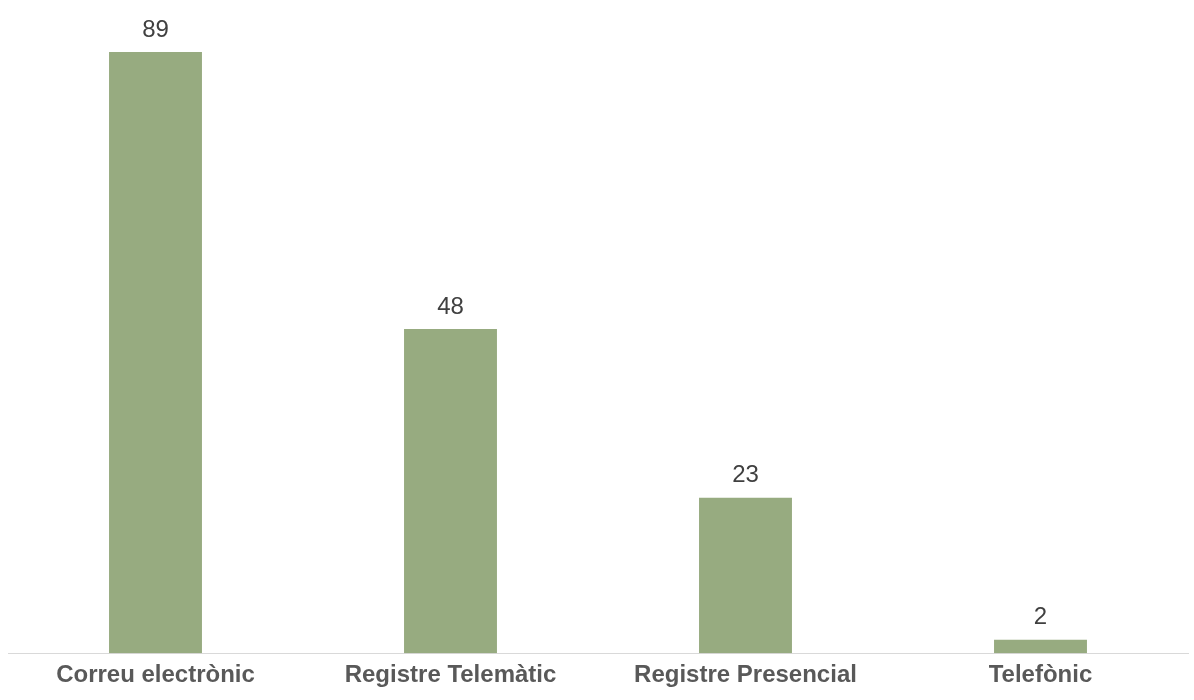 The height and width of the screenshot is (700, 1194). What do you see at coordinates (450, 674) in the screenshot?
I see `x-tick-label: Registre Telemàtic` at bounding box center [450, 674].